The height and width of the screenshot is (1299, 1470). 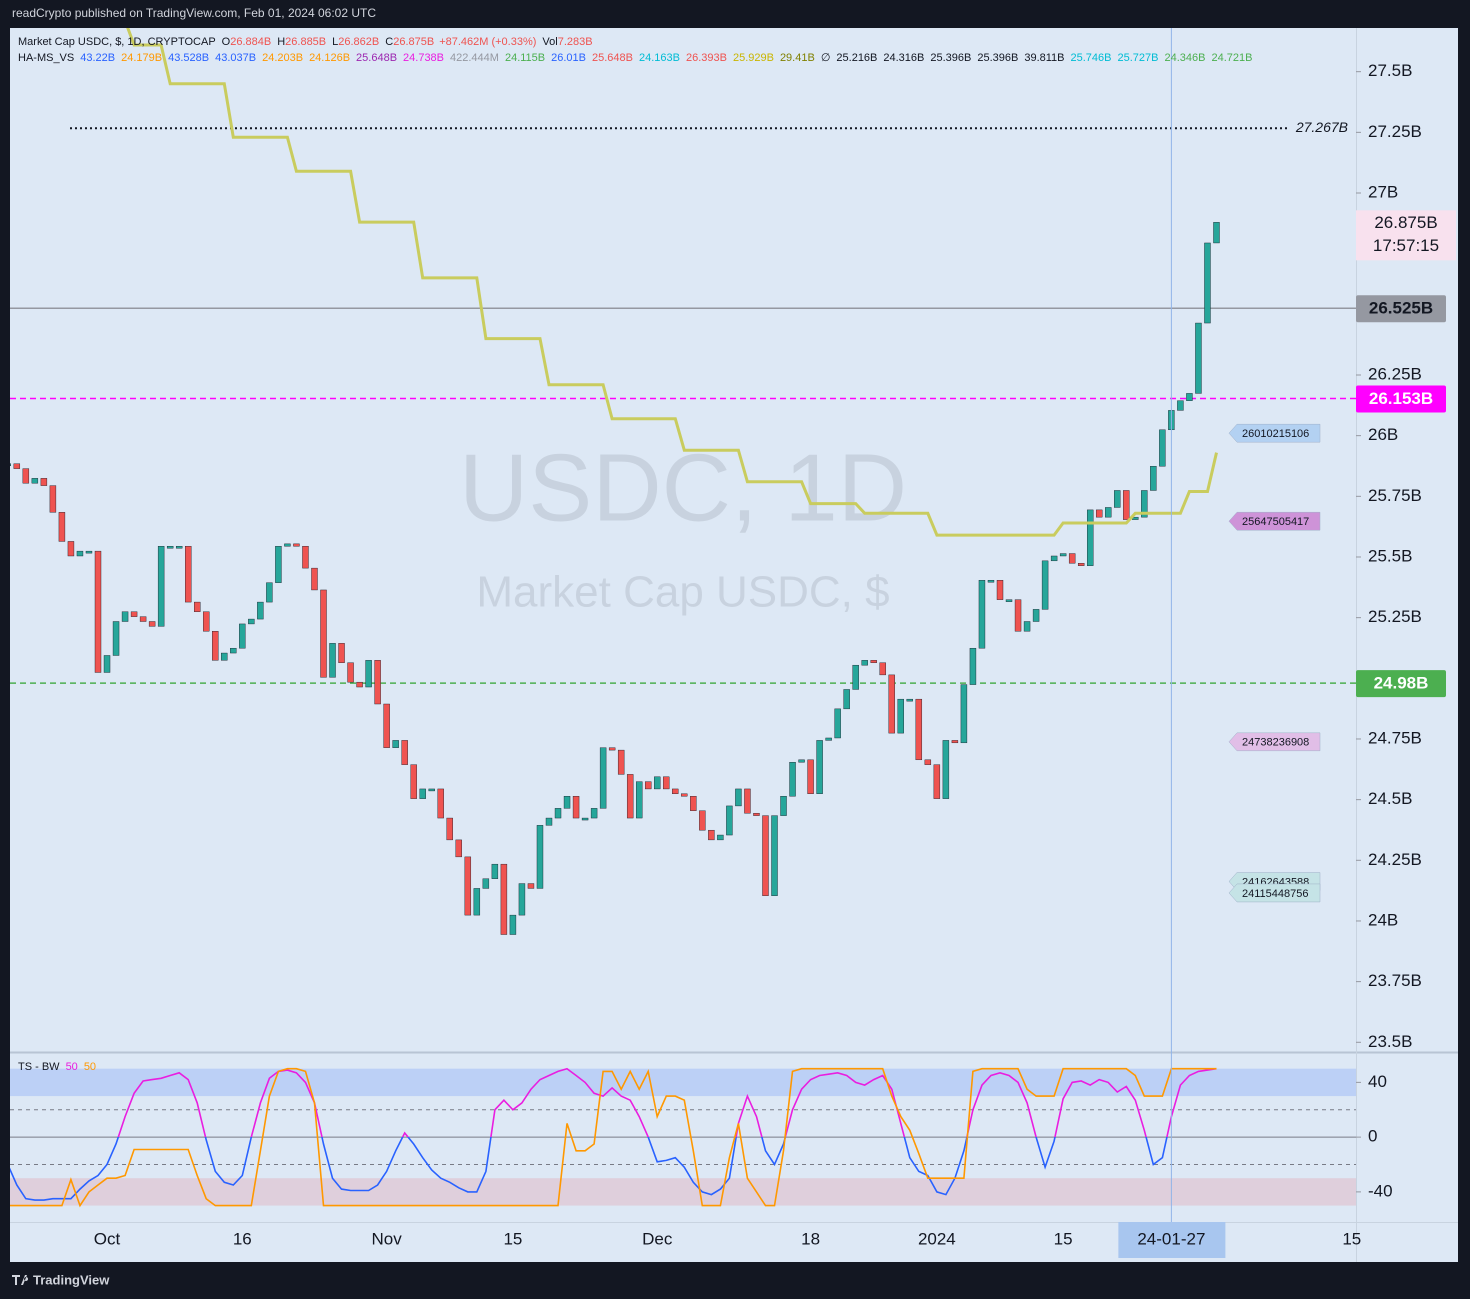 What do you see at coordinates (1377, 1081) in the screenshot?
I see `oscillator-tick-label: 40` at bounding box center [1377, 1081].